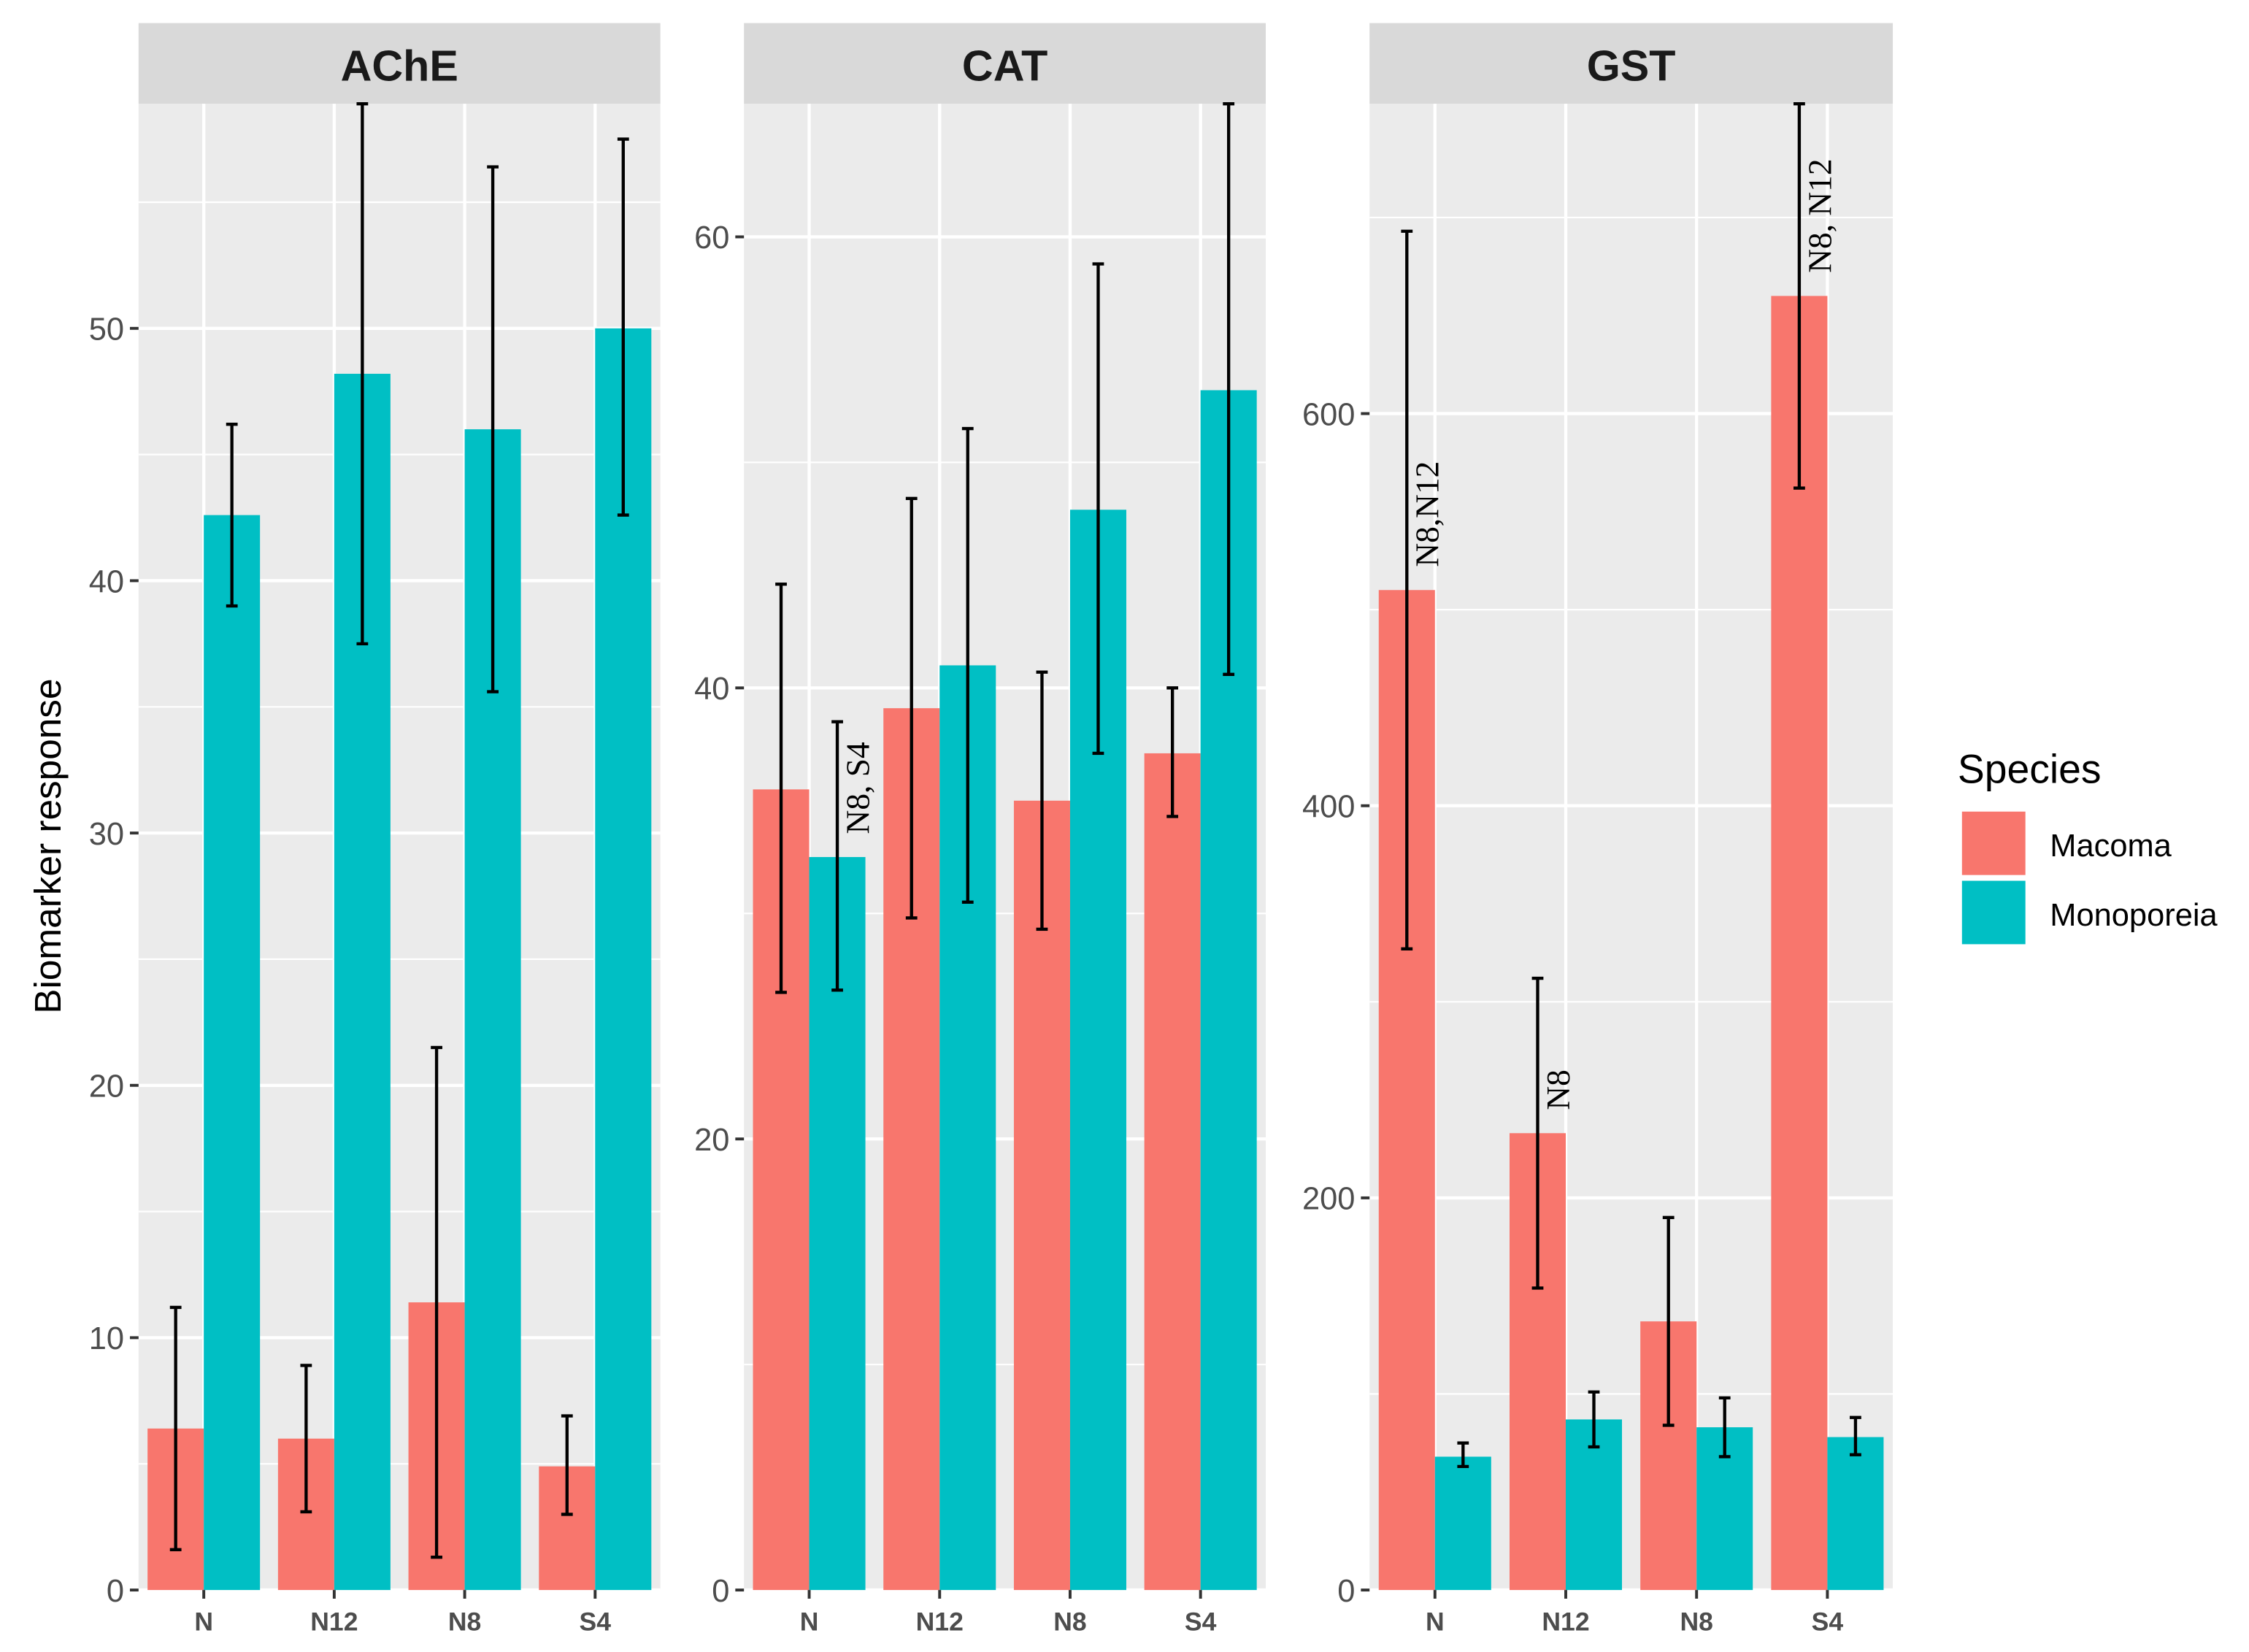 This screenshot has height=1652, width=2249. What do you see at coordinates (1328, 1199) in the screenshot?
I see `y-tick-label: 200` at bounding box center [1328, 1199].